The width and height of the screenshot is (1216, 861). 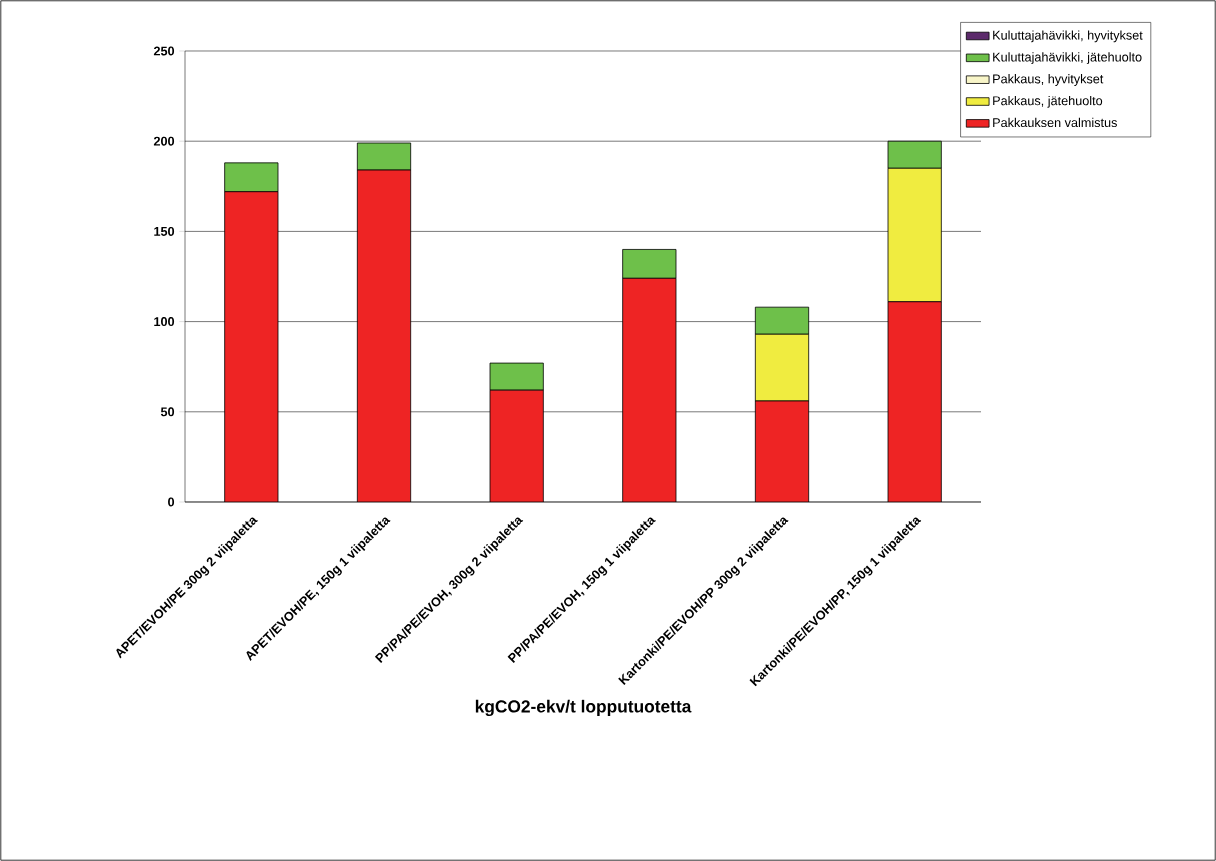 I want to click on y-tick-label: 100, so click(x=164, y=322).